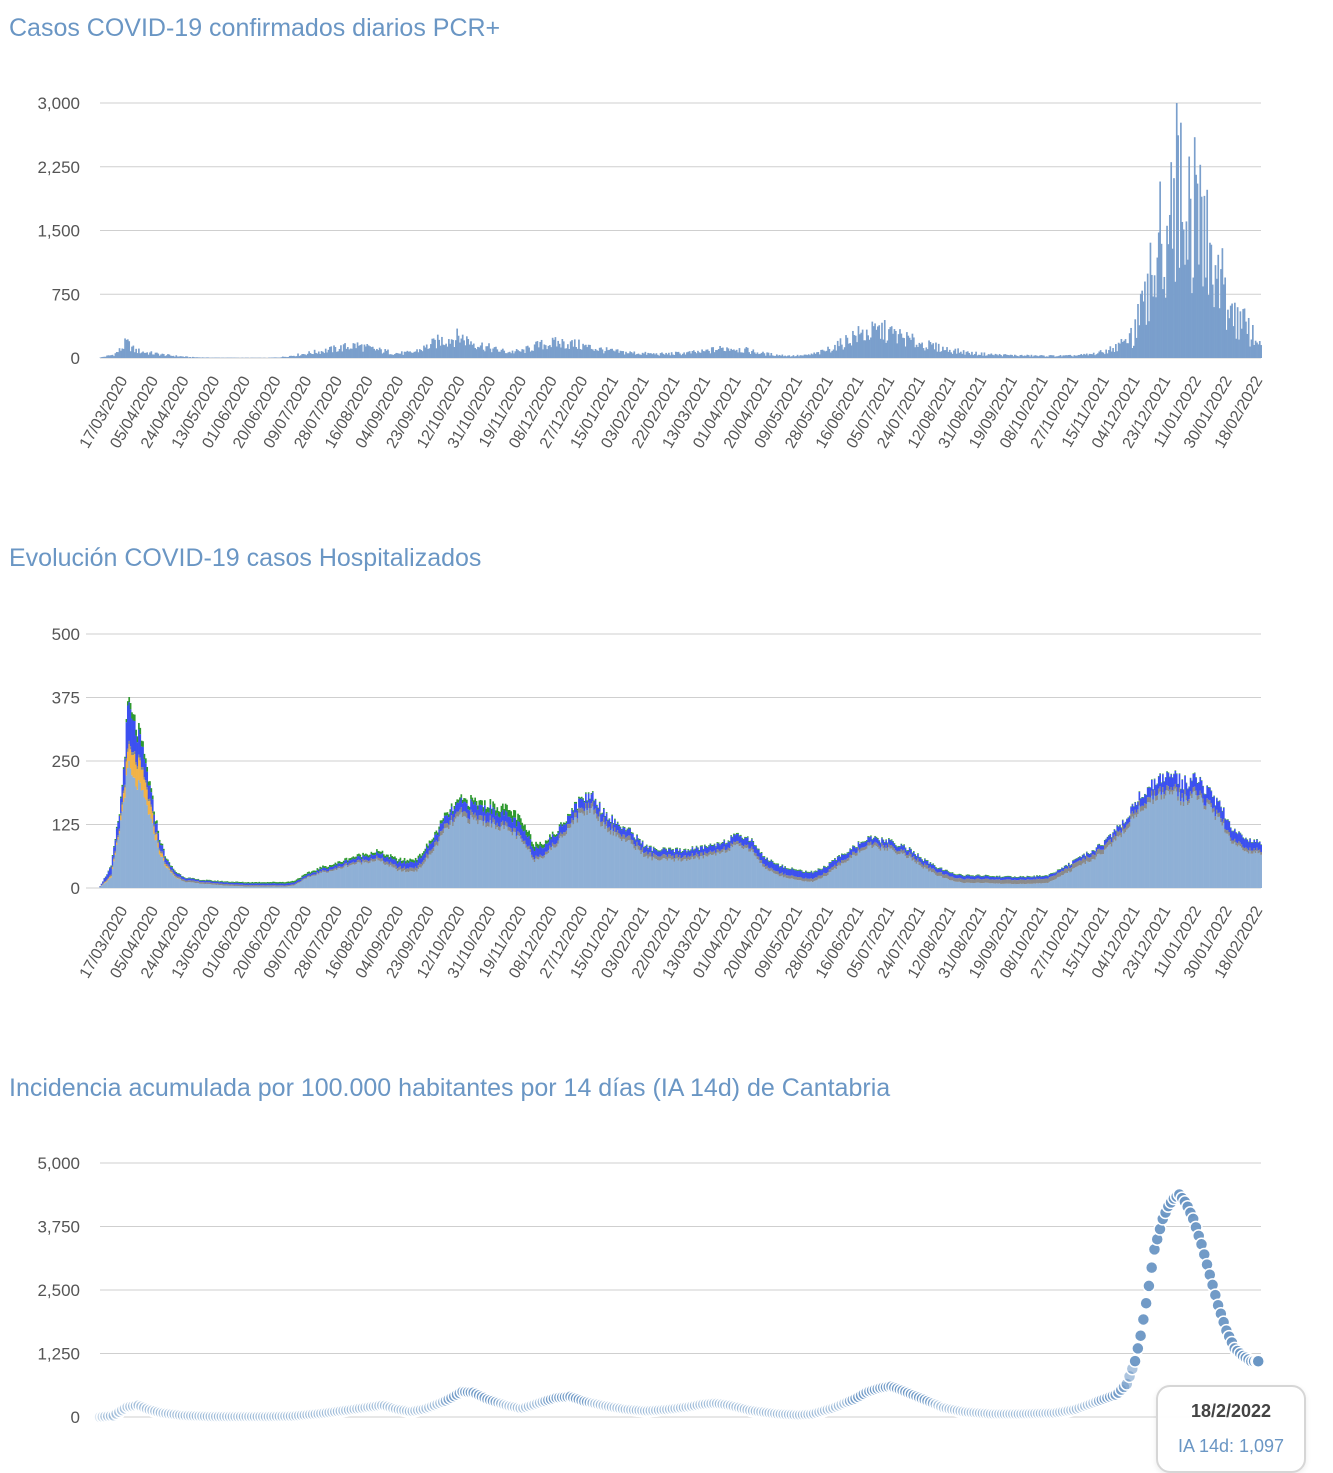 The image size is (1333, 1473). What do you see at coordinates (1231, 1429) in the screenshot?
I see `chart-tooltip: 18/2/2022 IA 14d: 1,097` at bounding box center [1231, 1429].